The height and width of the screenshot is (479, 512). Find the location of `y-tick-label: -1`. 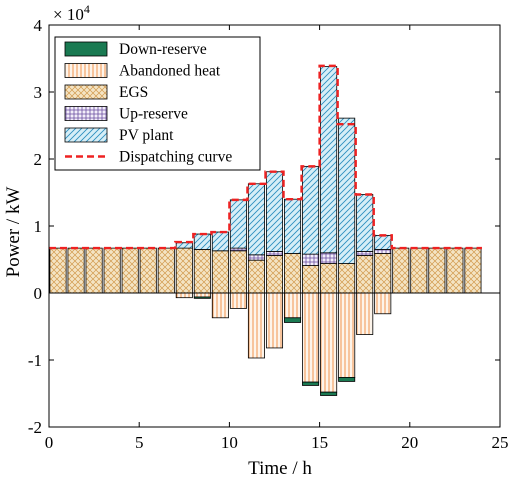

y-tick-label: -1 is located at coordinates (35, 360).